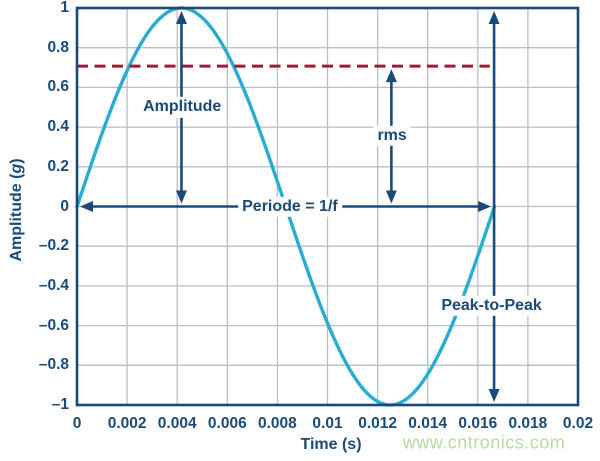 Image resolution: width=600 pixels, height=461 pixels. What do you see at coordinates (391, 76) in the screenshot?
I see `rms-arrowhead-up` at bounding box center [391, 76].